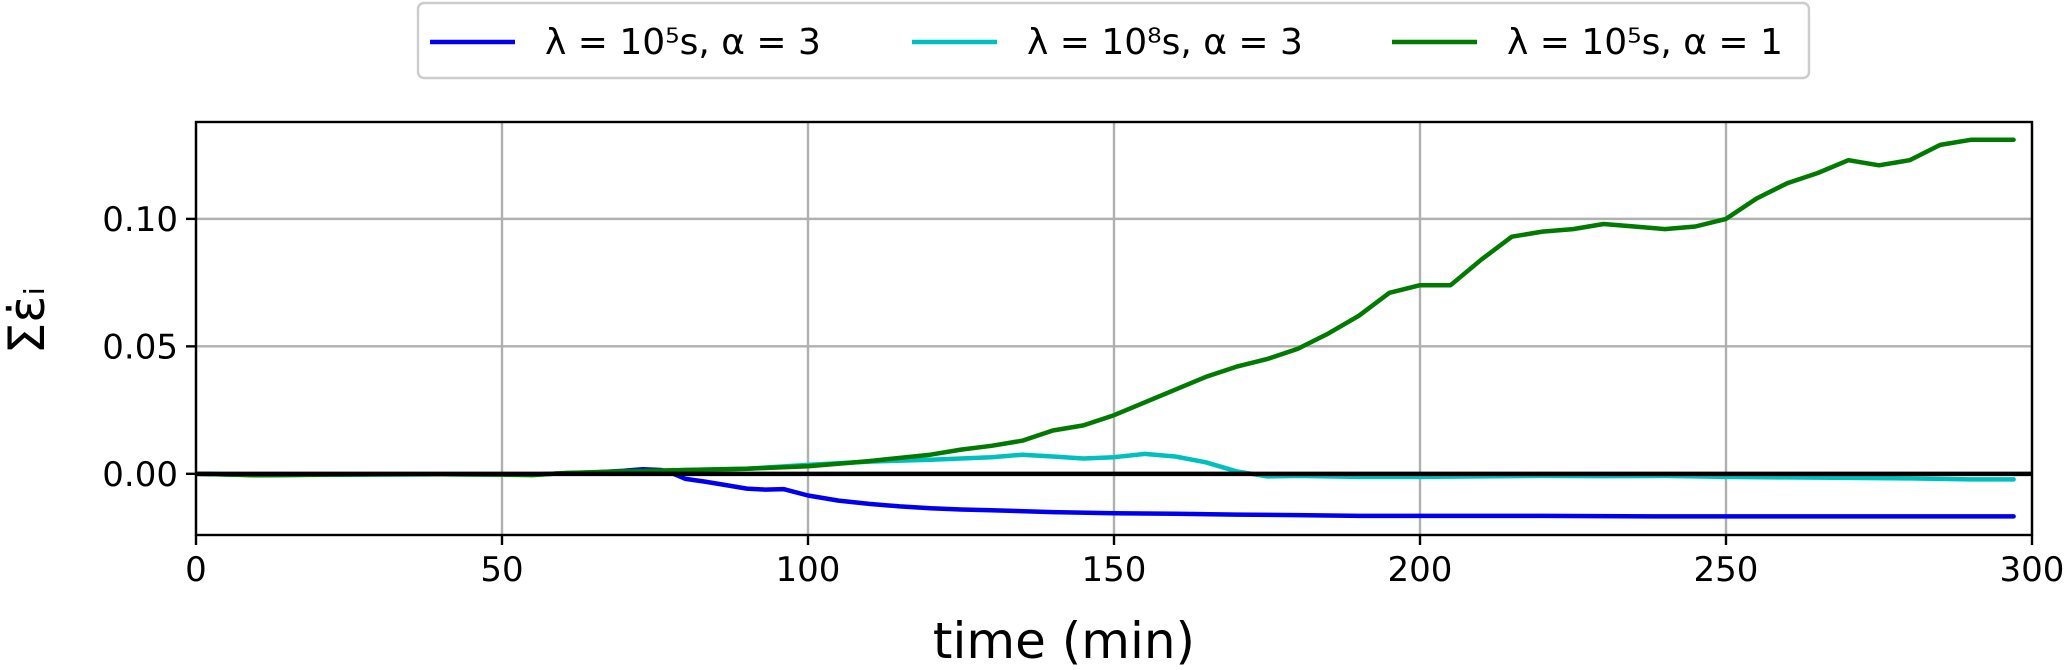 The image size is (2067, 670). What do you see at coordinates (1726, 570) in the screenshot?
I see `x-tick-label: 250` at bounding box center [1726, 570].